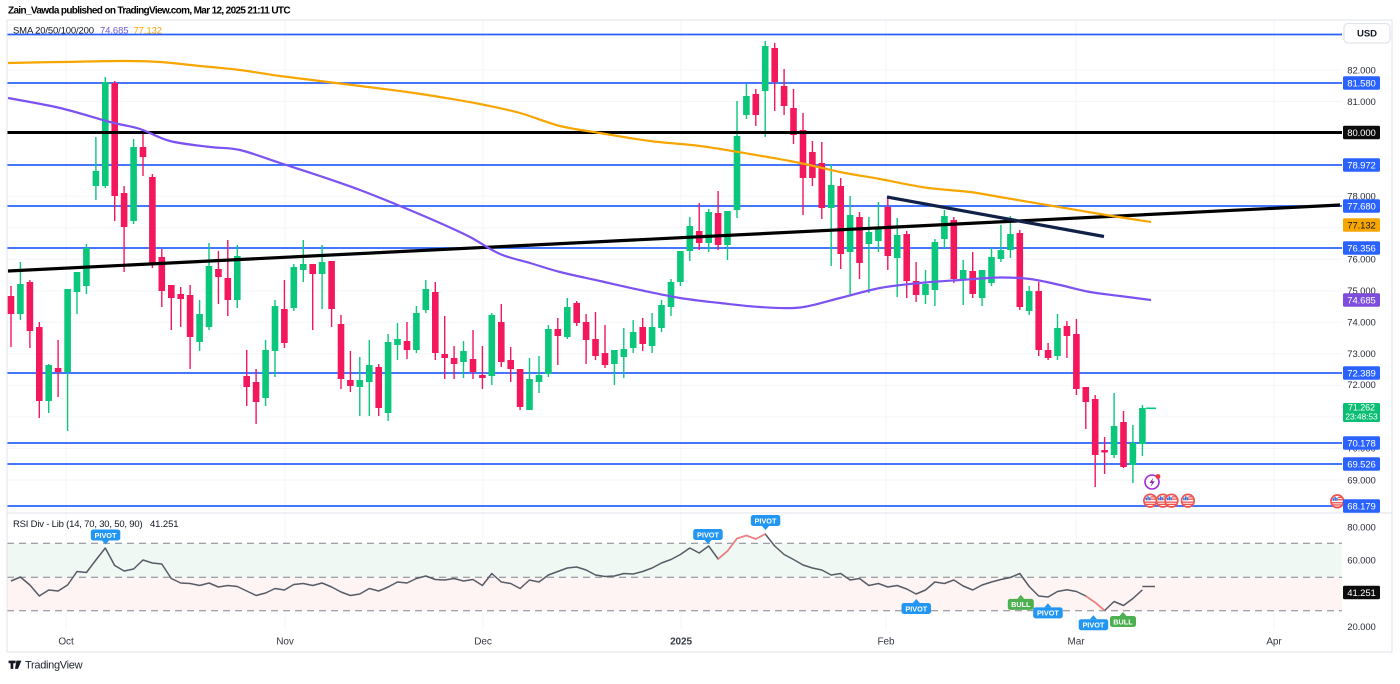 This screenshot has height=684, width=1400. Describe the element at coordinates (1274, 642) in the screenshot. I see `svg-text: Apr` at that location.